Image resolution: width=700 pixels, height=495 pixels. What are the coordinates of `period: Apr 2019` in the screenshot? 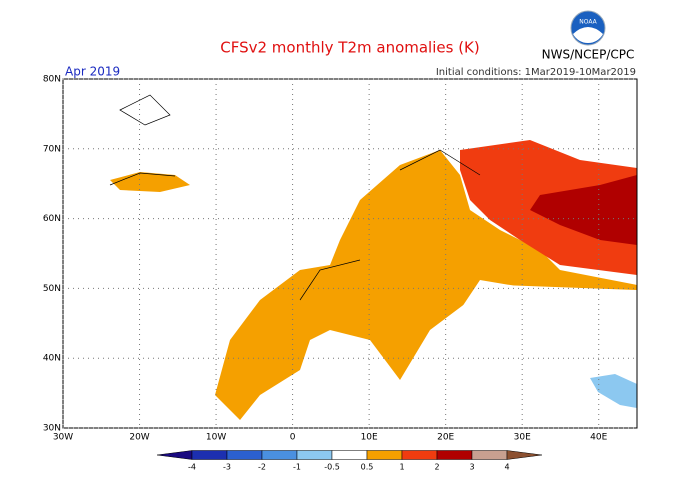 It's located at (92, 72).